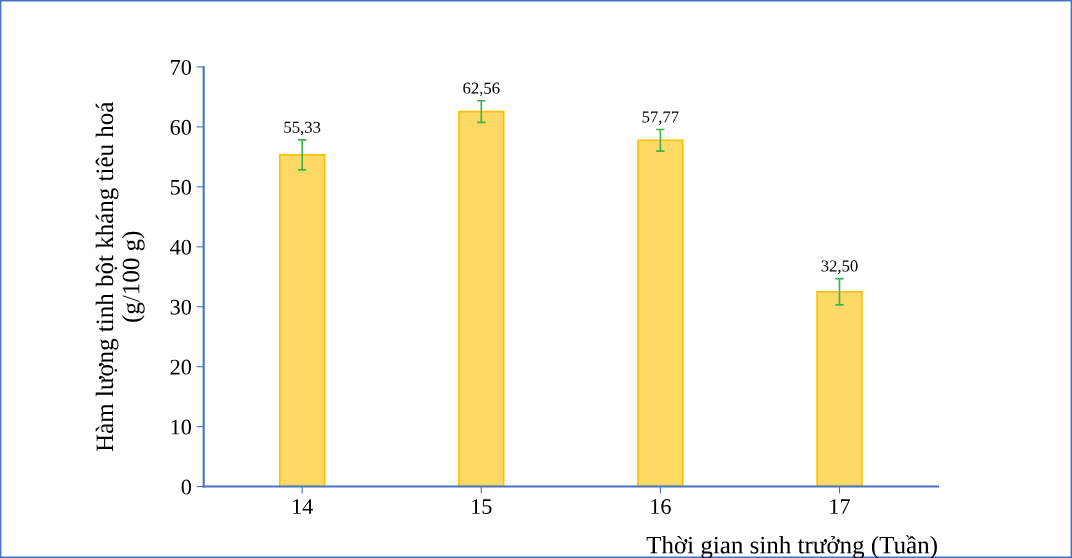  Describe the element at coordinates (181, 67) in the screenshot. I see `y-tick-label: 70` at that location.